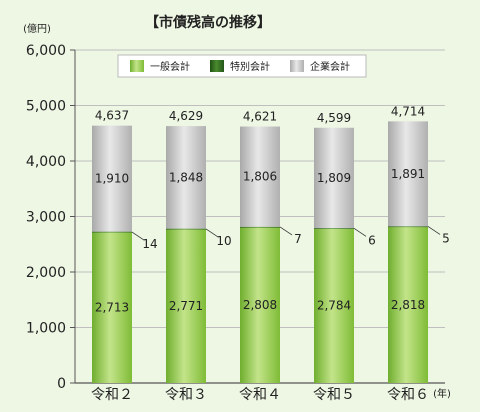 This screenshot has width=480, height=412. What do you see at coordinates (334, 118) in the screenshot?
I see `total-label: 4,599` at bounding box center [334, 118].